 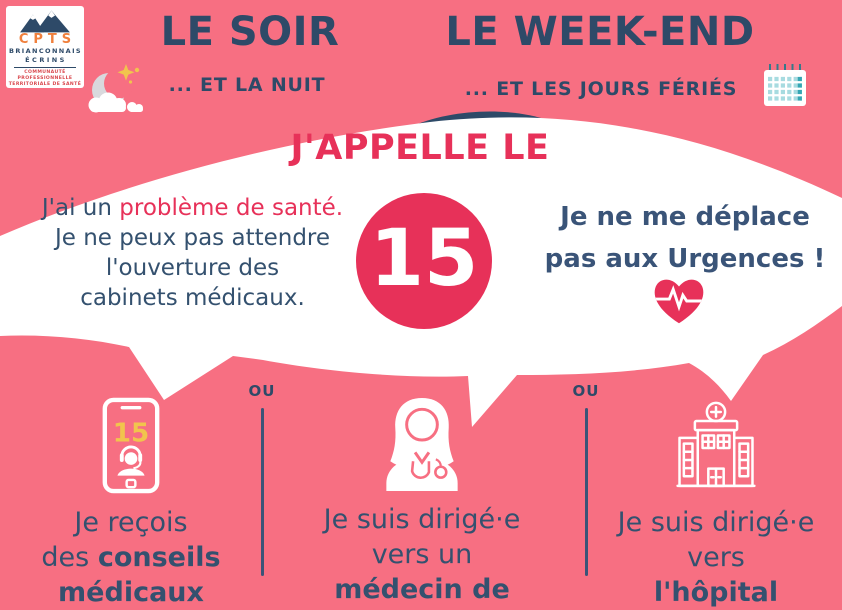 I want to click on text-line: J'ai un problème de santé., so click(x=192, y=208).